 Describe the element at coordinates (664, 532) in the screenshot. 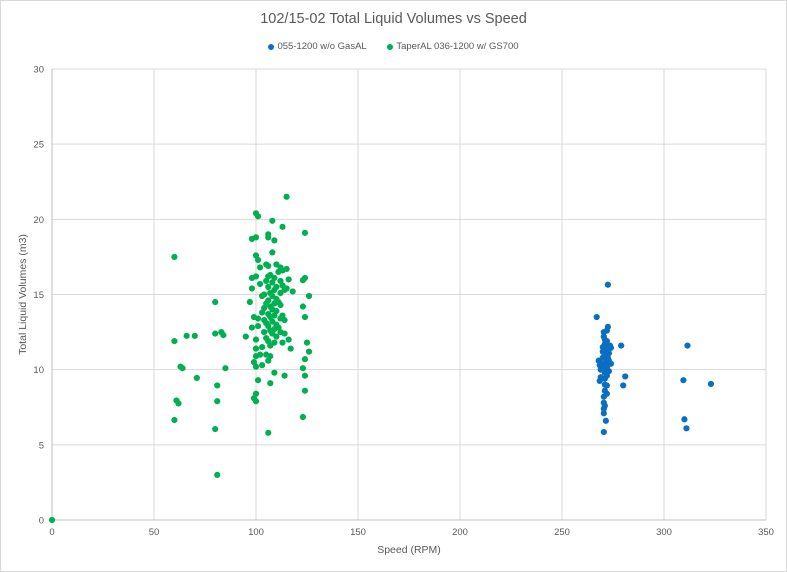

I see `x-tick-label: 300` at that location.